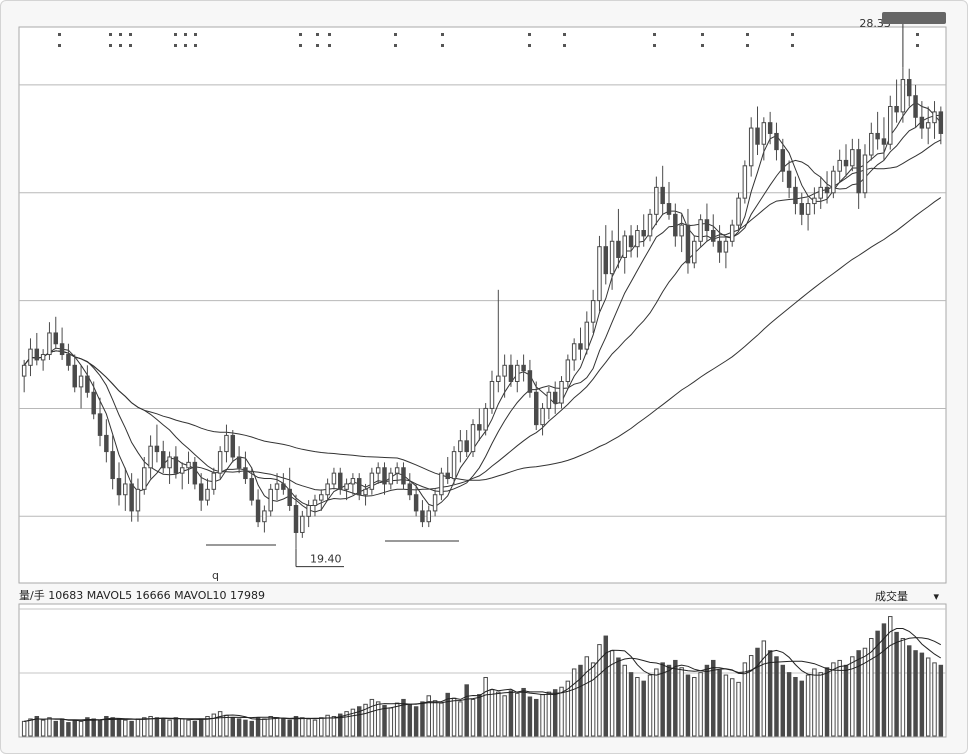 The image size is (968, 755). I want to click on indicator-select: 成交量 ▾, so click(907, 596).